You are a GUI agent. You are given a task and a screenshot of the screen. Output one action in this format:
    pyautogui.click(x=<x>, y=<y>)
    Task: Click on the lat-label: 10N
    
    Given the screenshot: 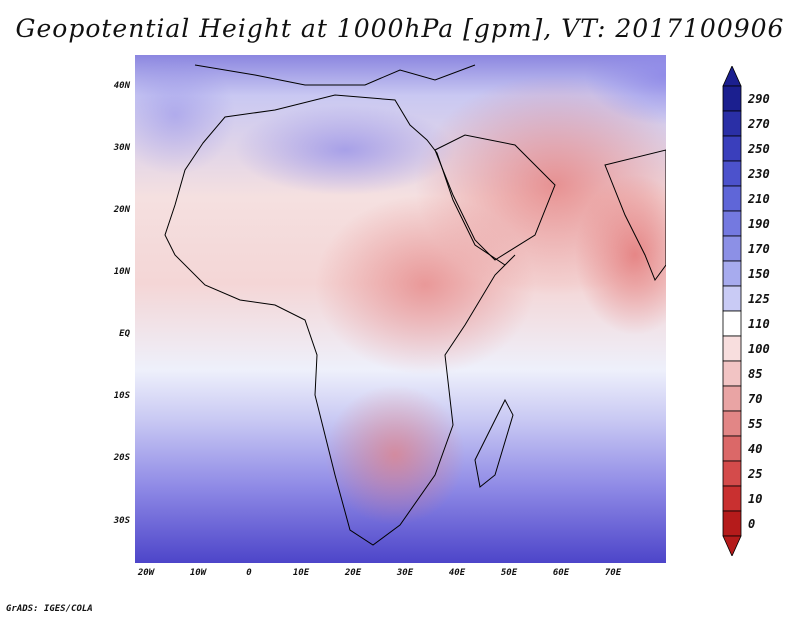 What is the action you would take?
    pyautogui.click(x=121, y=272)
    